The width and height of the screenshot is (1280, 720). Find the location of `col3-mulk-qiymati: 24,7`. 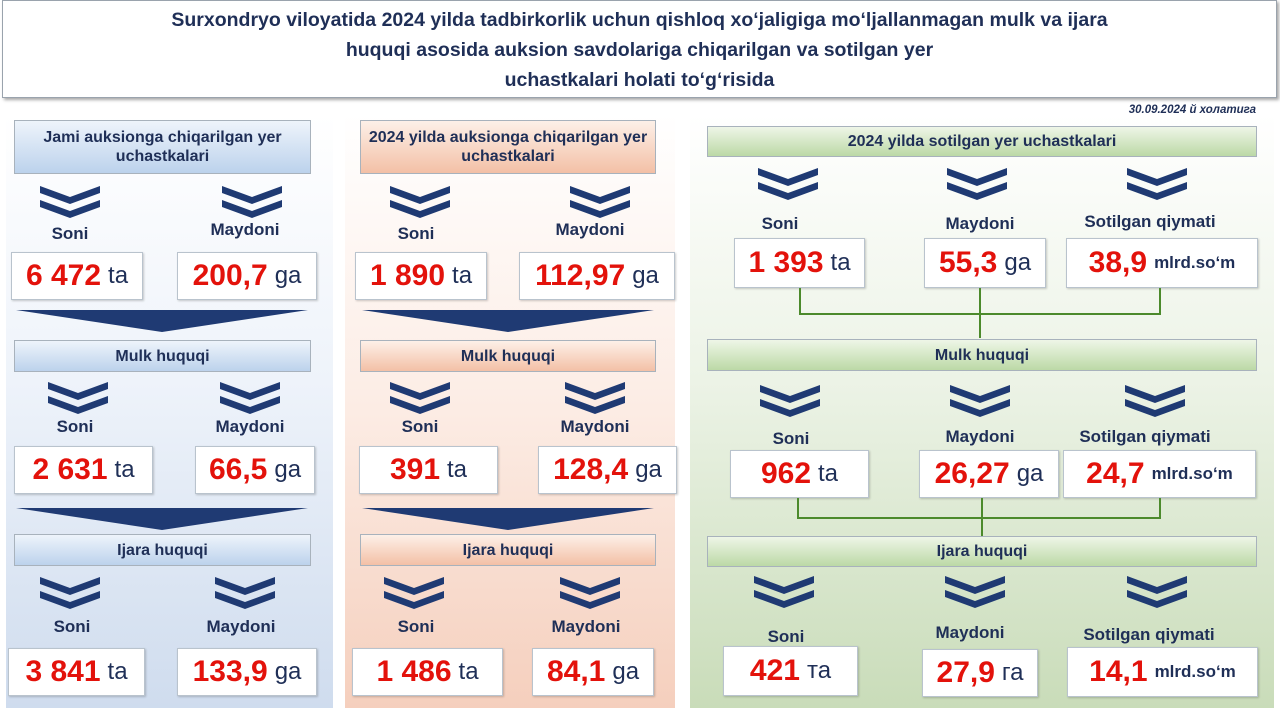

col3-mulk-qiymati: 24,7 is located at coordinates (1115, 473).